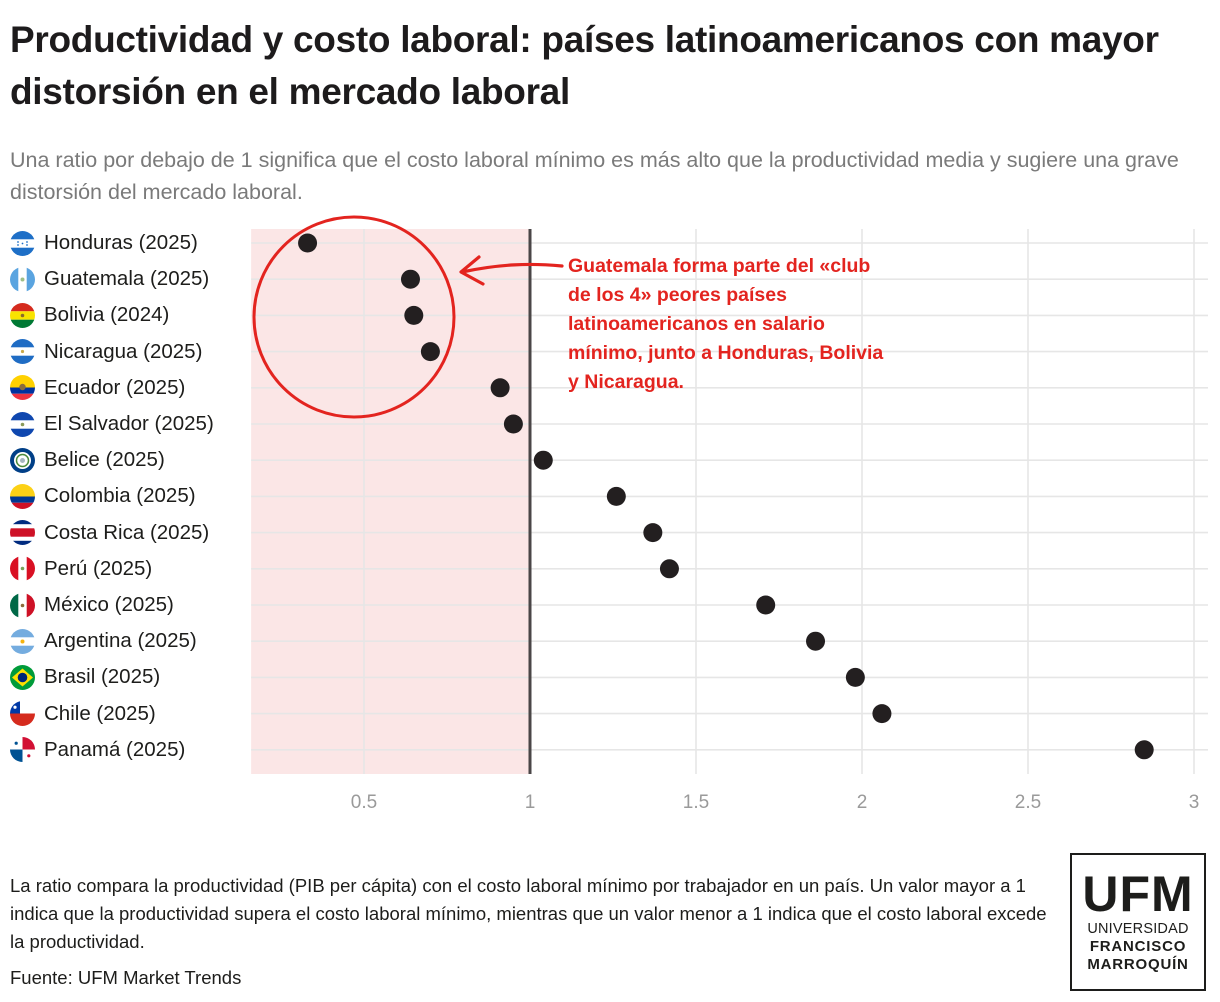  What do you see at coordinates (530, 802) in the screenshot?
I see `x-tick-label: 1` at bounding box center [530, 802].